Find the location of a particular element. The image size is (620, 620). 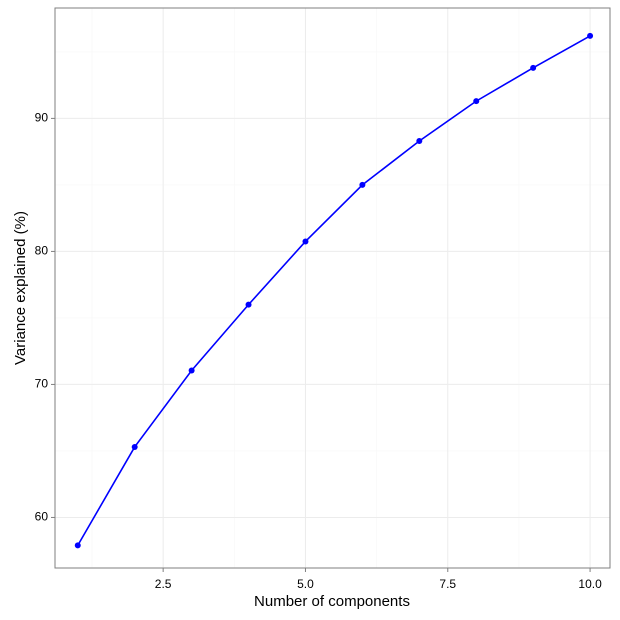

y-tick-label: 90 is located at coordinates (42, 118).